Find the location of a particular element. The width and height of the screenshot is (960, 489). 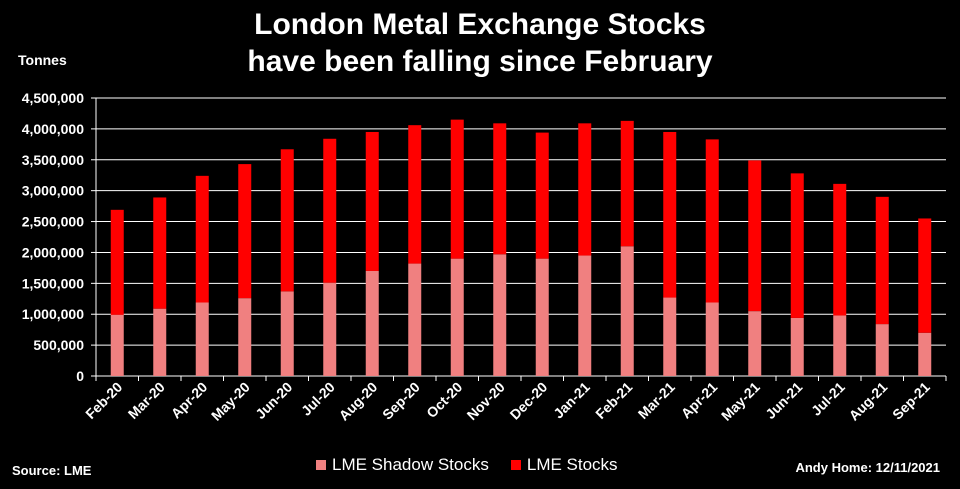

x-tick-label: Jun-21 is located at coordinates (783, 400).